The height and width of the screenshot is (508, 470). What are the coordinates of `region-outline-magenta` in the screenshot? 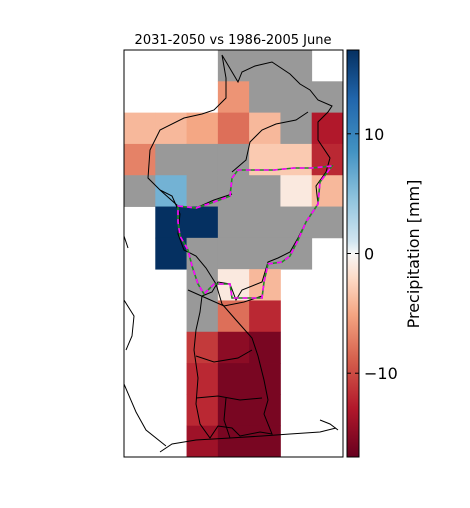 It's located at (255, 232).